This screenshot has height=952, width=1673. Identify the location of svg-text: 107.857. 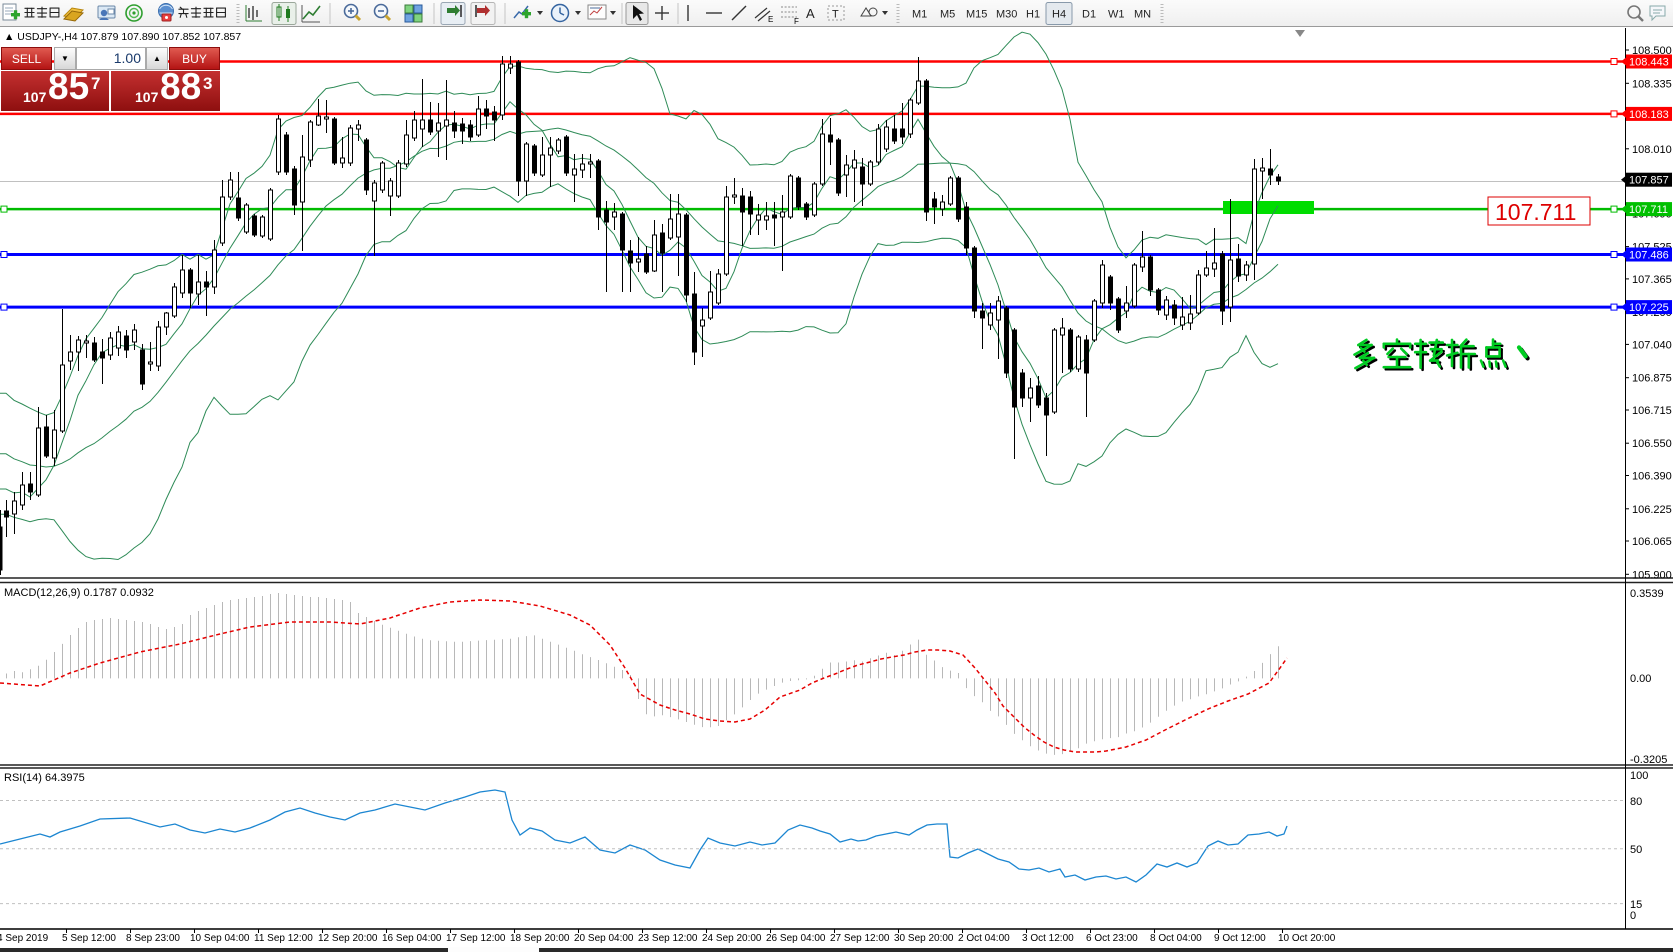
(1649, 181).